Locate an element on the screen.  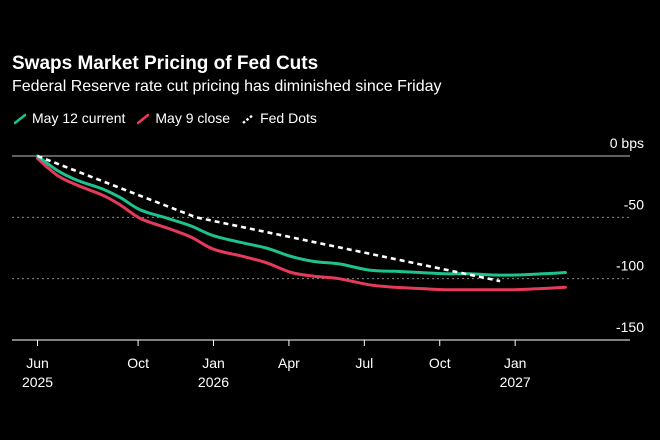
x-tick-year-label: 2026 is located at coordinates (213, 382).